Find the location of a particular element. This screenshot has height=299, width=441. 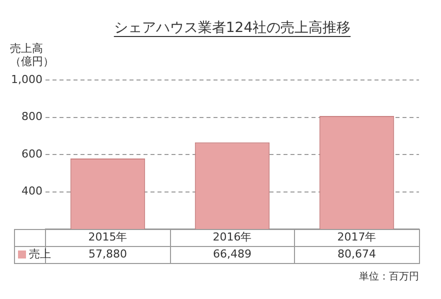

chart-title: シェアハウス業者124社の売上高推移 is located at coordinates (232, 28).